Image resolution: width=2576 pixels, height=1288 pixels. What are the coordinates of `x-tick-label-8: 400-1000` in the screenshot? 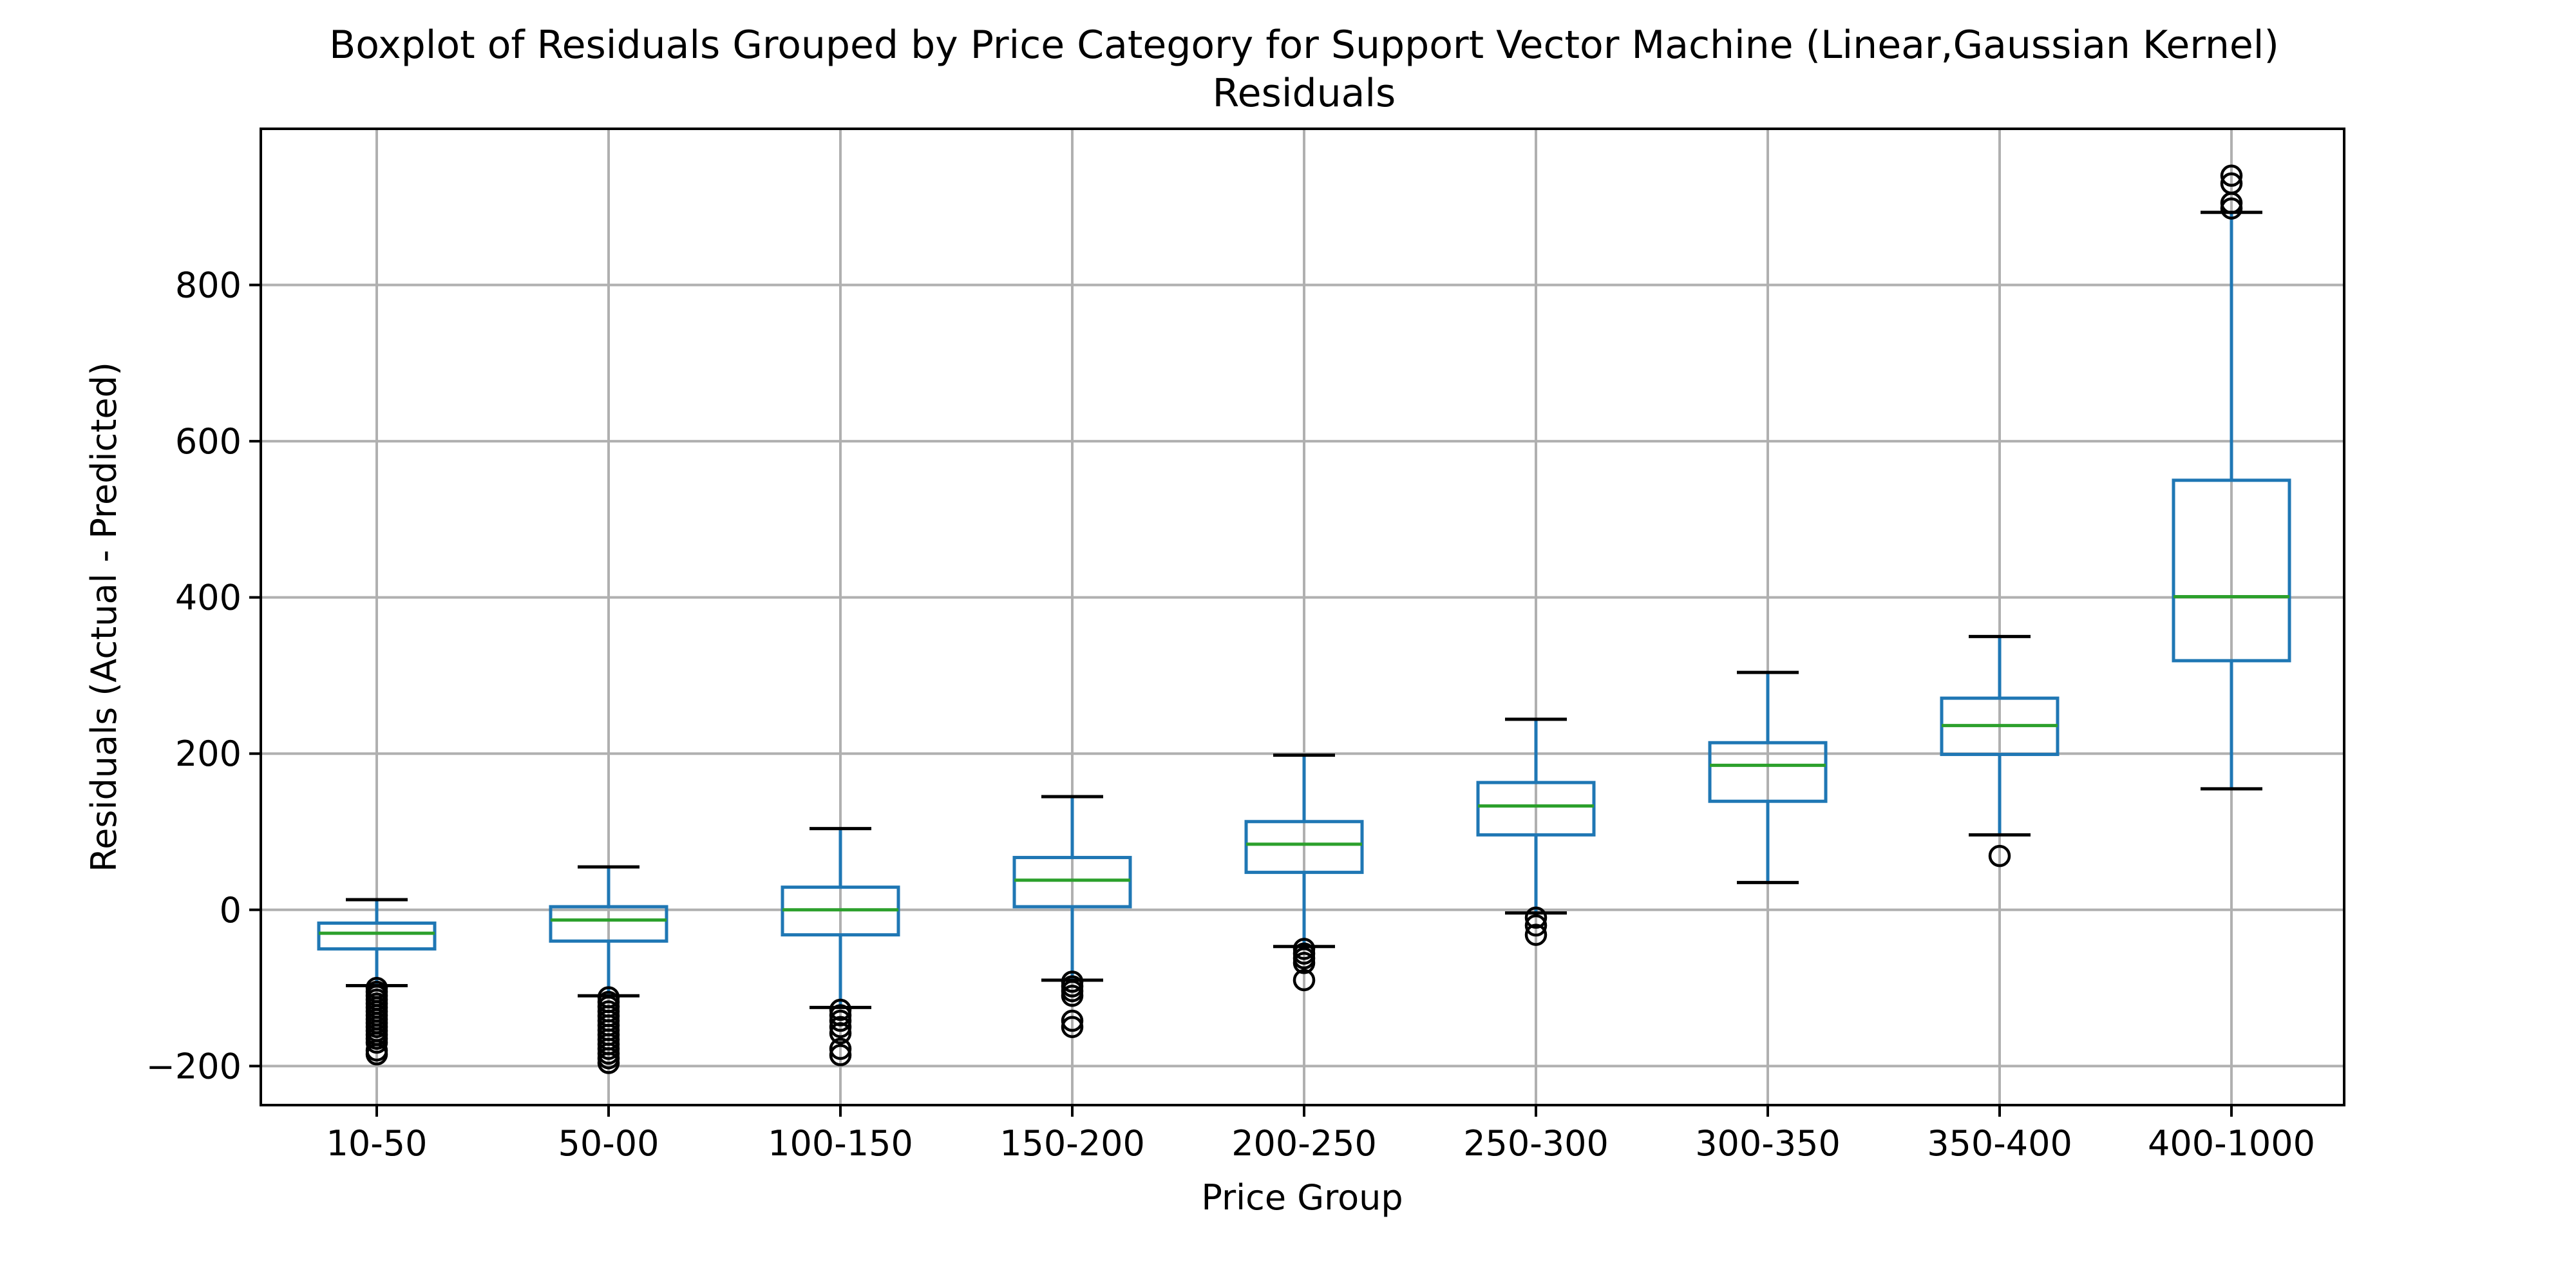 It's located at (2231, 1143).